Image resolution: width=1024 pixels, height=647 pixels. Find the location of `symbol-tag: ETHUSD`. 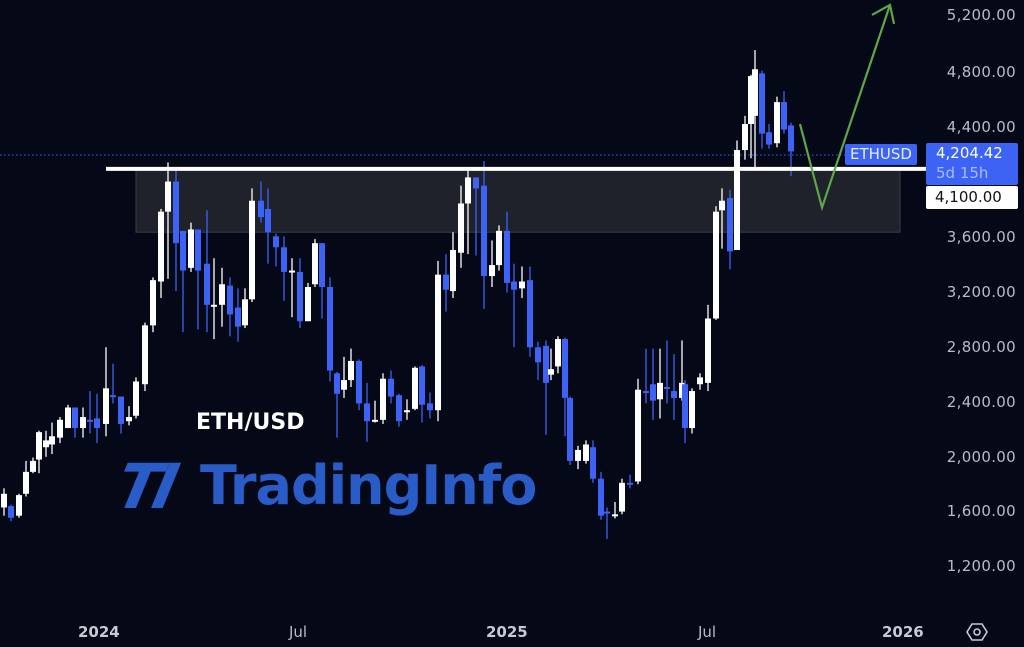

symbol-tag: ETHUSD is located at coordinates (881, 154).